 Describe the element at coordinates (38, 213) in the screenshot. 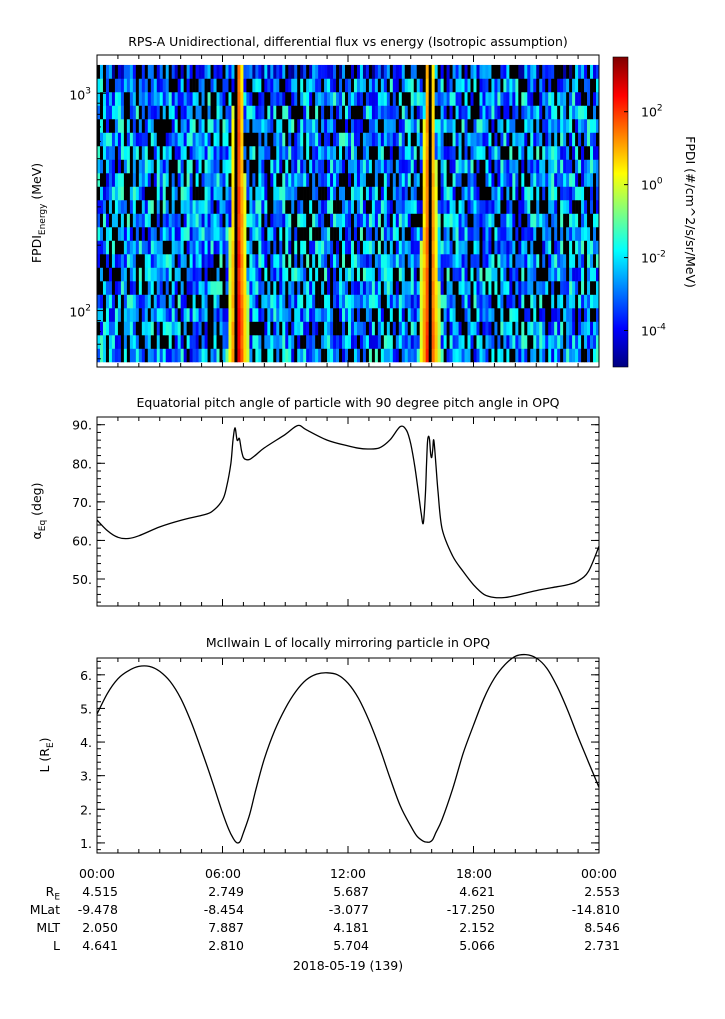

I see `spectrogram-y-axis-label: FPDIEnergy (MeV)` at that location.